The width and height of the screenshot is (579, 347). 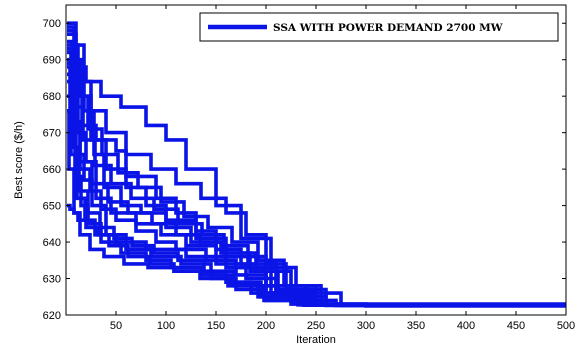 What do you see at coordinates (416, 326) in the screenshot?
I see `x-tick-label: 350` at bounding box center [416, 326].